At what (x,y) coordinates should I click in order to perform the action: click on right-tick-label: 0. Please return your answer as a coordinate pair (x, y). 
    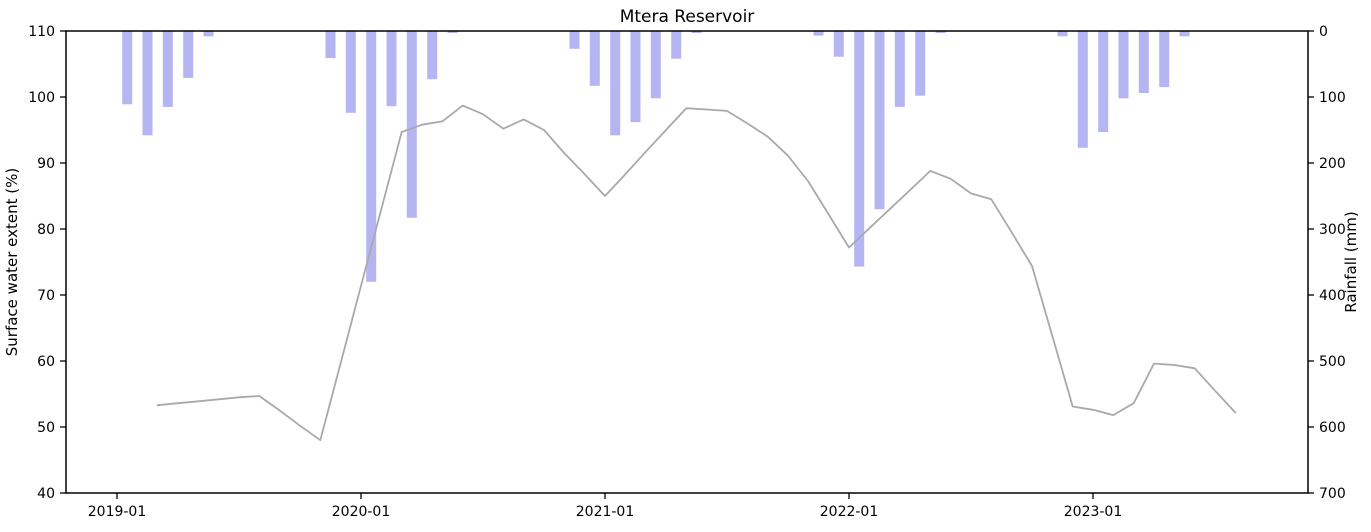
    Looking at the image, I should click on (1323, 32).